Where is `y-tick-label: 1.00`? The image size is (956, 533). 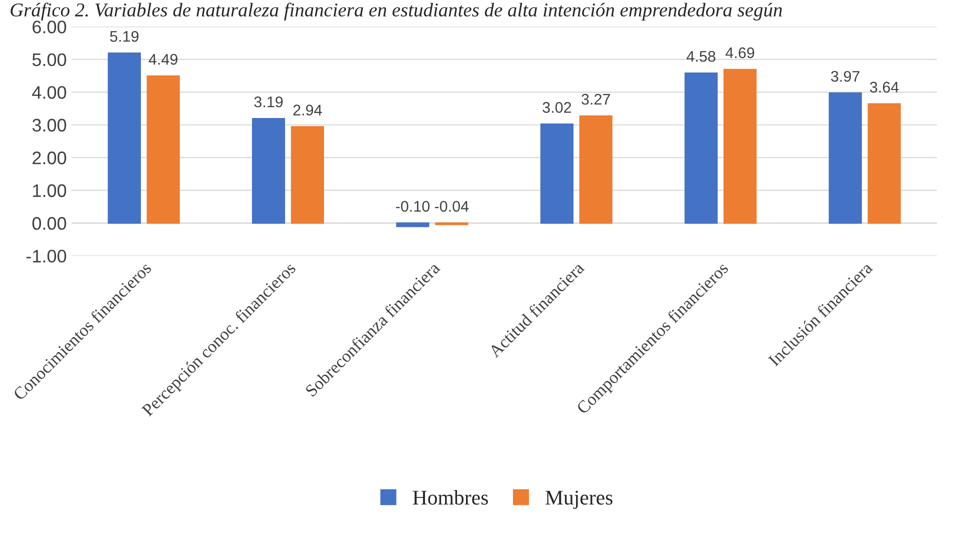 y-tick-label: 1.00 is located at coordinates (49, 191).